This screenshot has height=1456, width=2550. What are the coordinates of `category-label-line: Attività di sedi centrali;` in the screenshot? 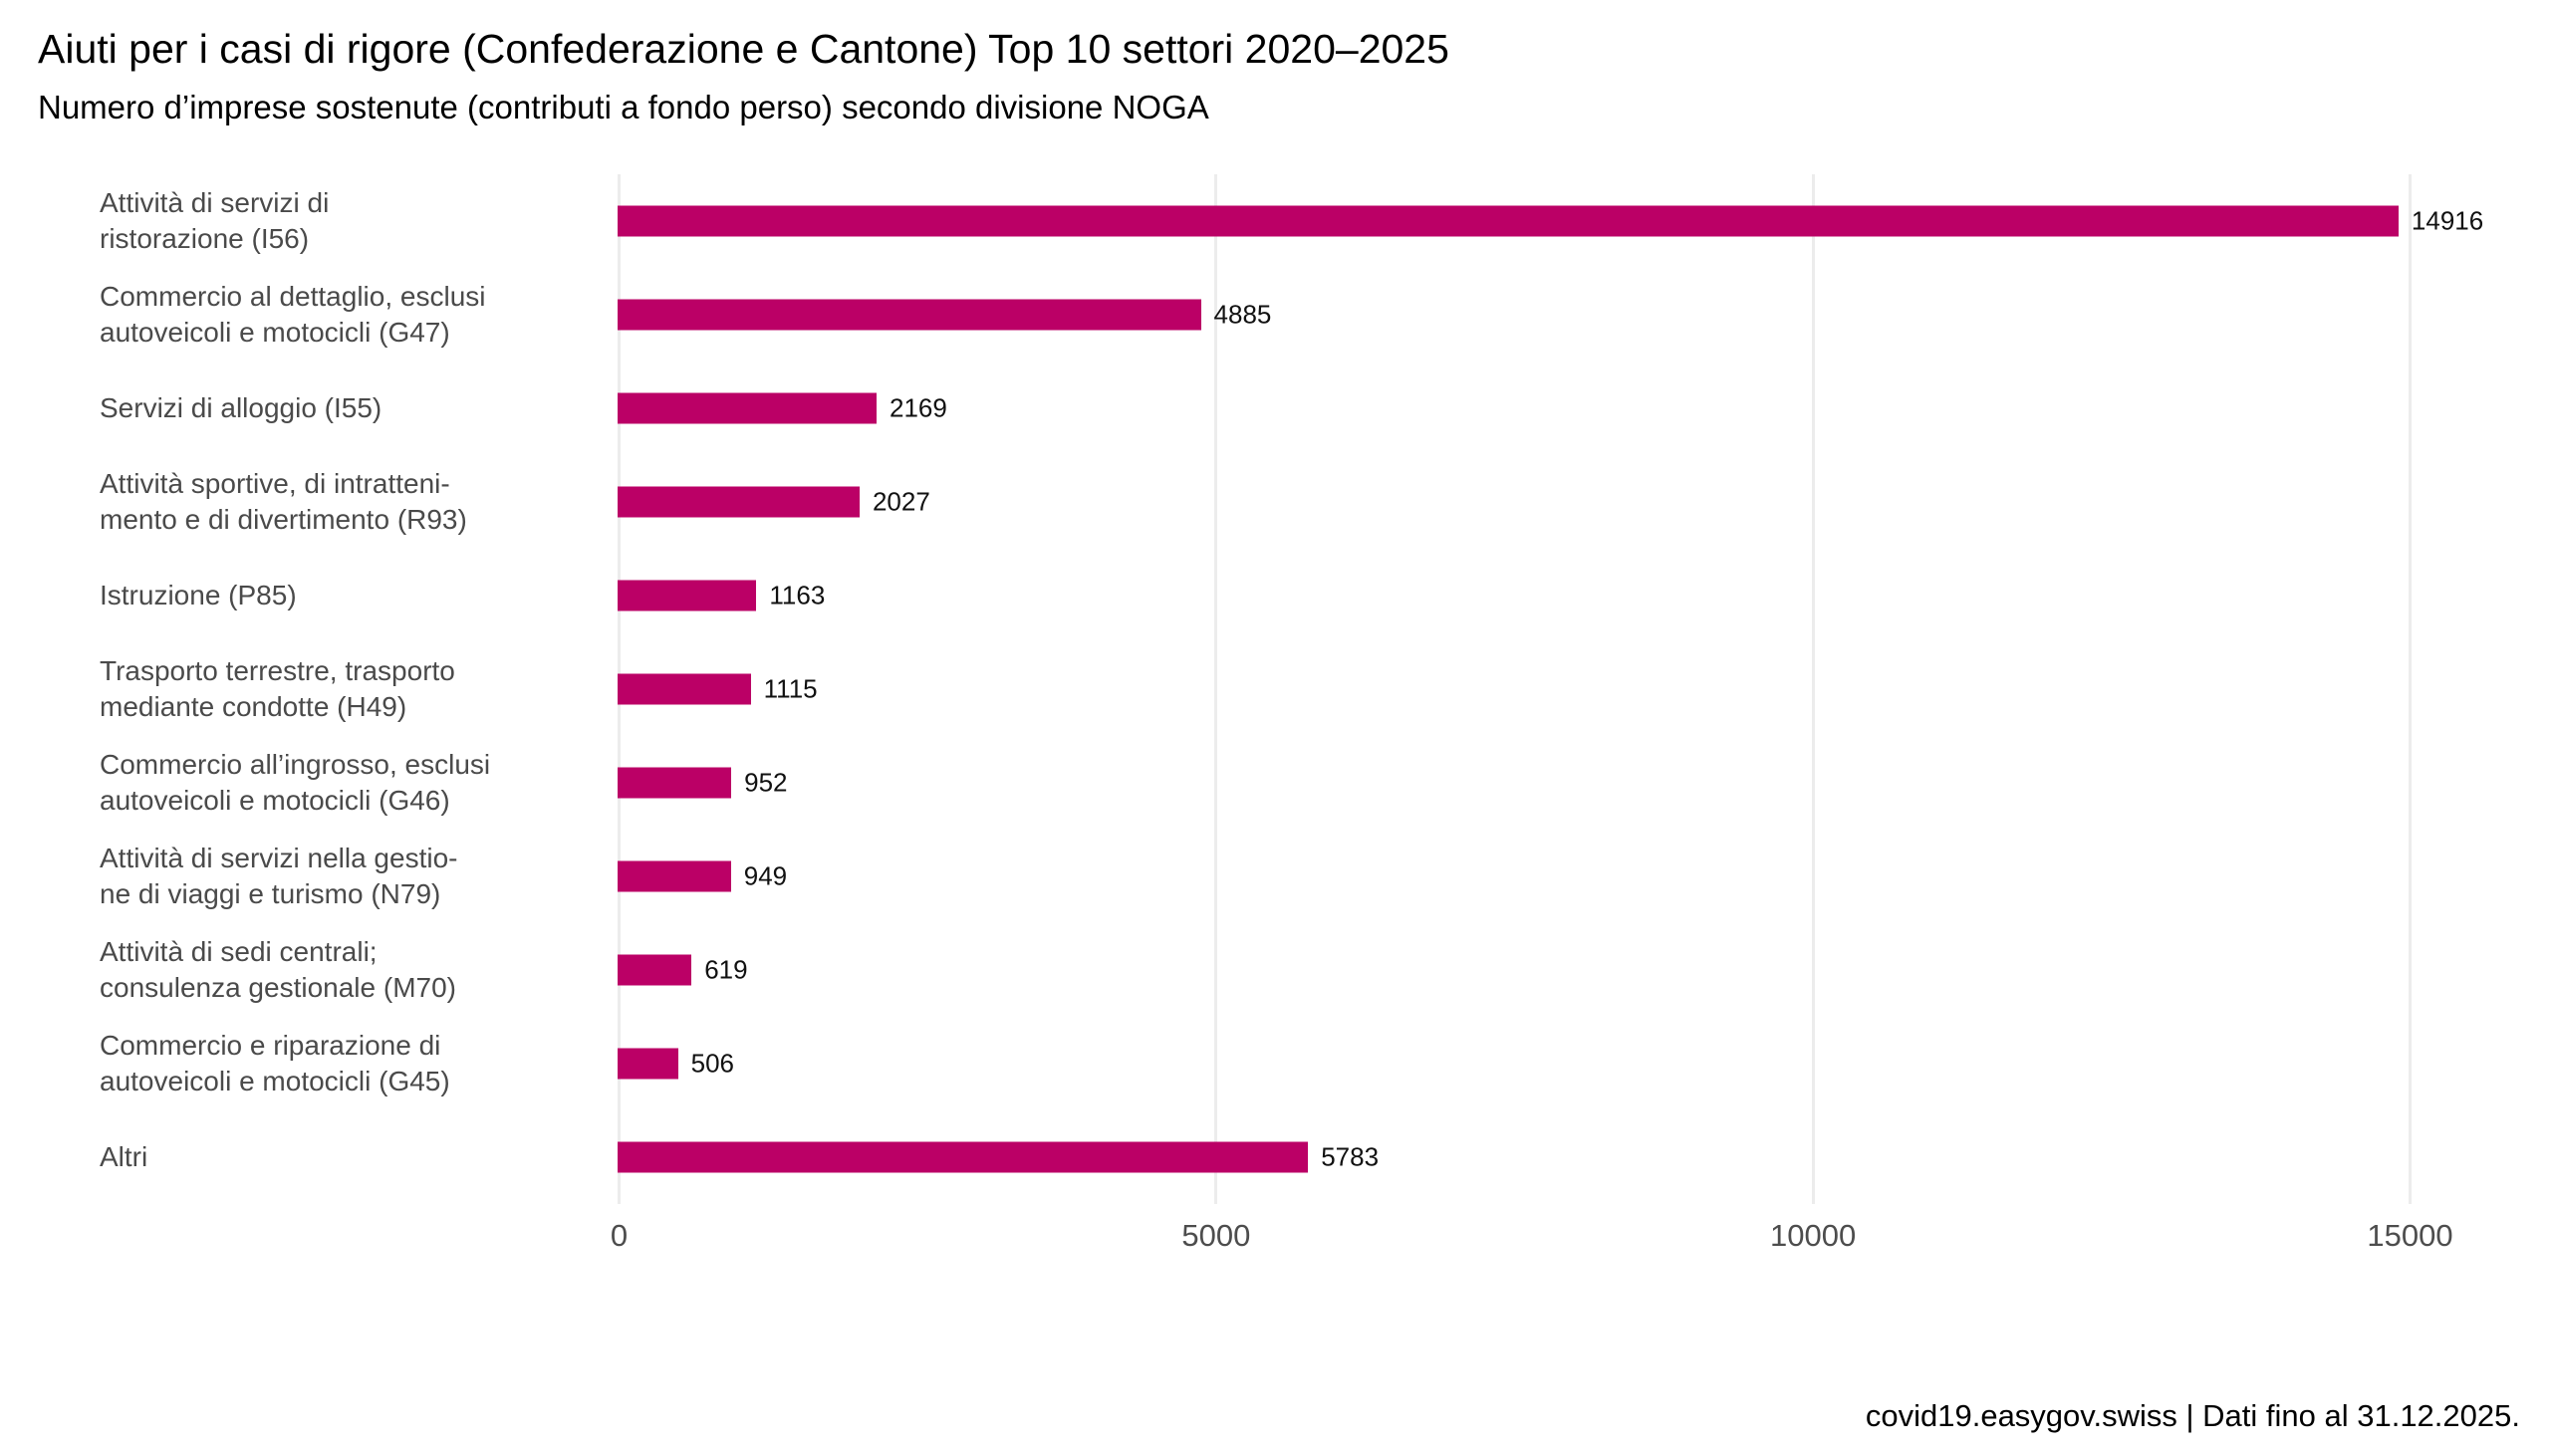 It's located at (239, 952).